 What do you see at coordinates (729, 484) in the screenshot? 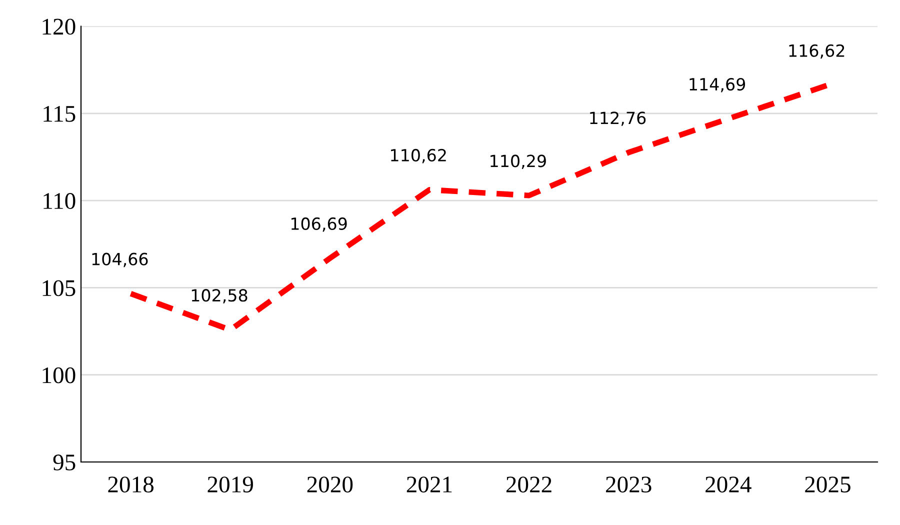
I see `x-tick-label: 2024` at bounding box center [729, 484].